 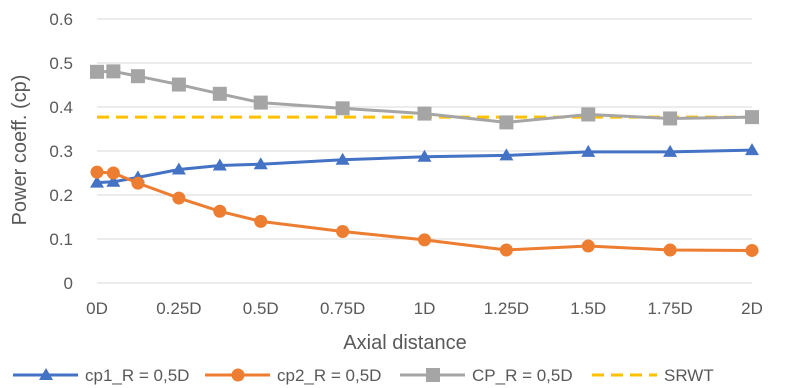 What do you see at coordinates (404, 343) in the screenshot?
I see `x-axis-title: Axial distance` at bounding box center [404, 343].